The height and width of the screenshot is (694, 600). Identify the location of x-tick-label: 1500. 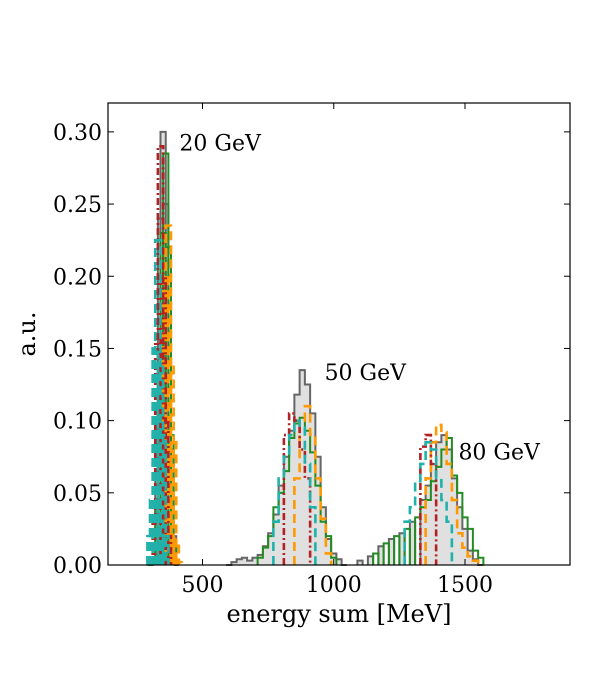
(465, 585).